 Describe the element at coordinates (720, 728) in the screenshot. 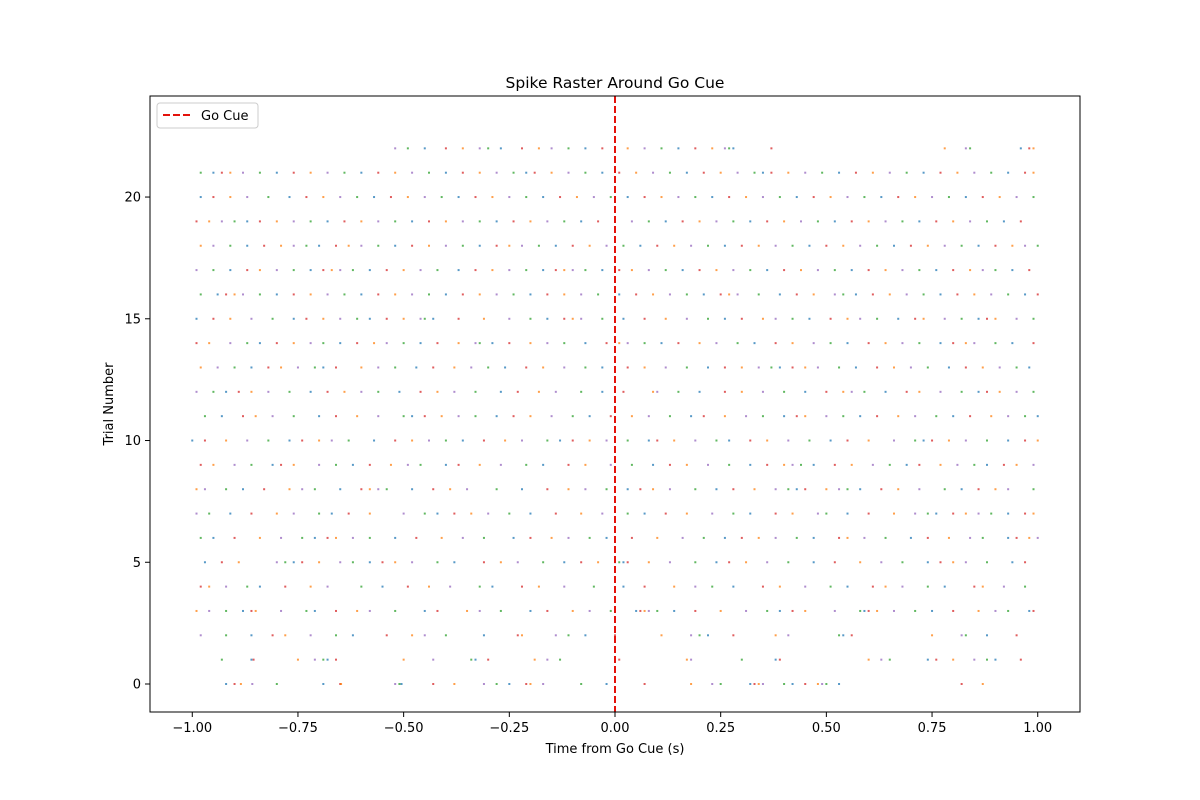

I see `x-tick-label: 0.25` at that location.